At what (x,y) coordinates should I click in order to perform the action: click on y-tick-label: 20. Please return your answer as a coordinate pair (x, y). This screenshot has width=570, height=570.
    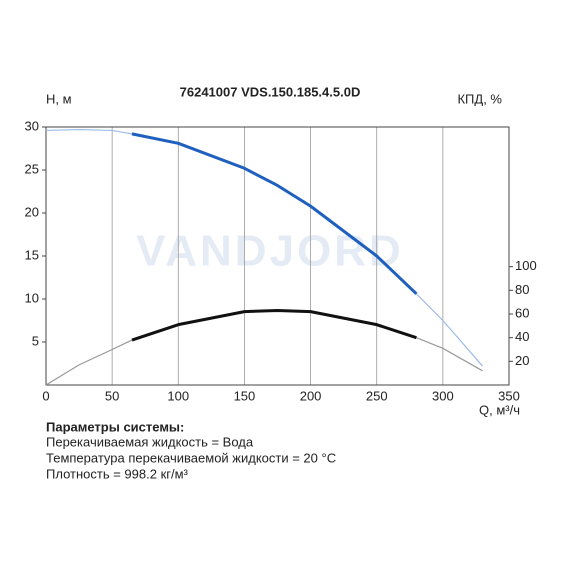
    Looking at the image, I should click on (32, 211).